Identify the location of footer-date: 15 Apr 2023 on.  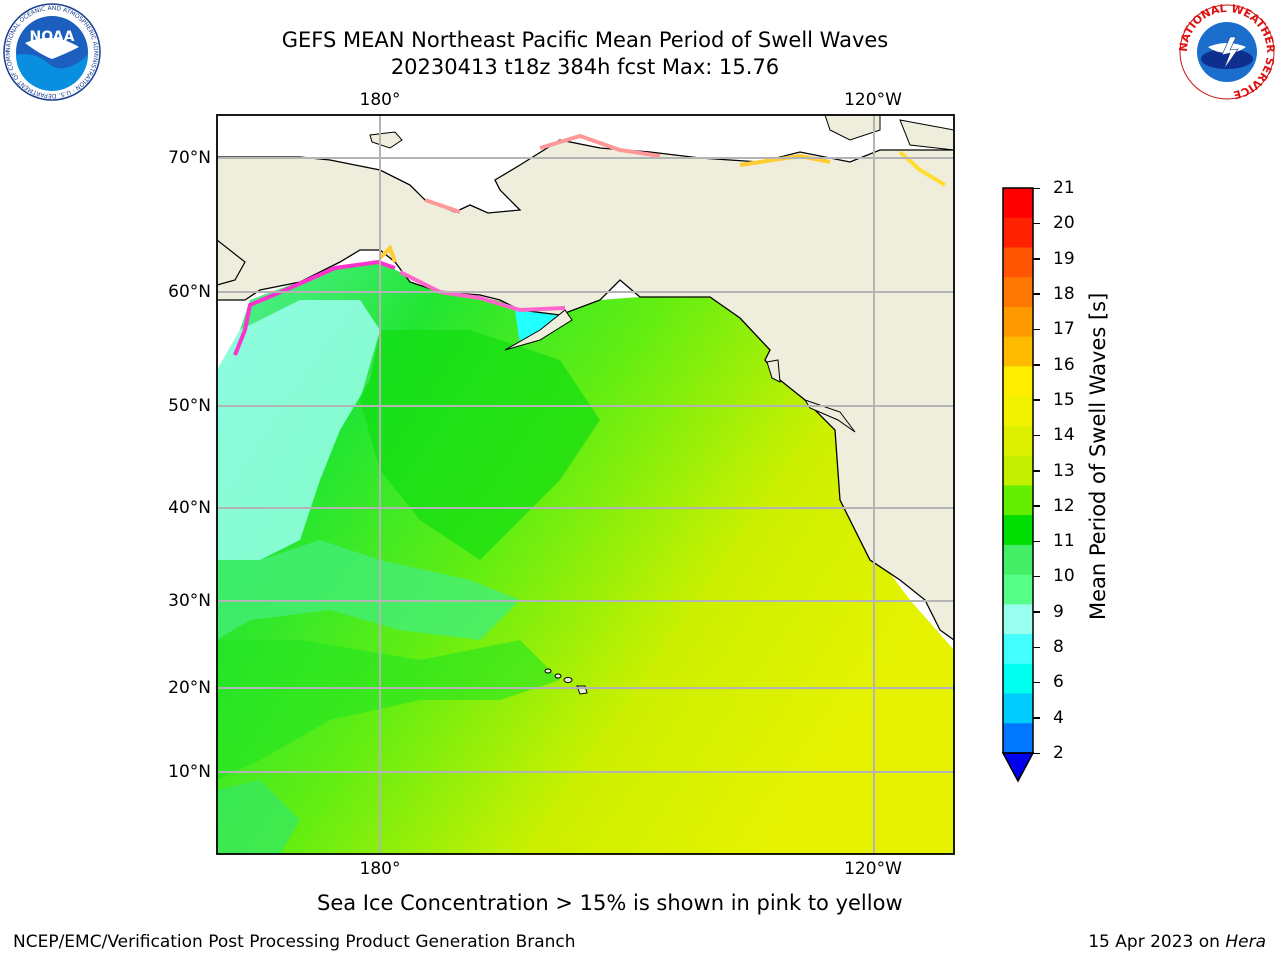
(1157, 942).